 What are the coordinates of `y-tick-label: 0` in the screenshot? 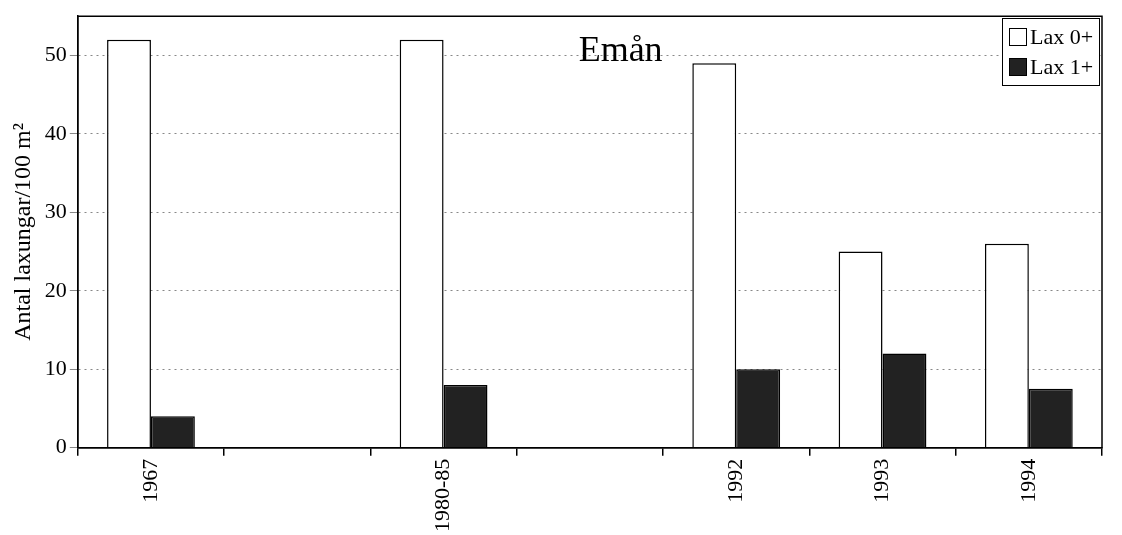 It's located at (61, 446).